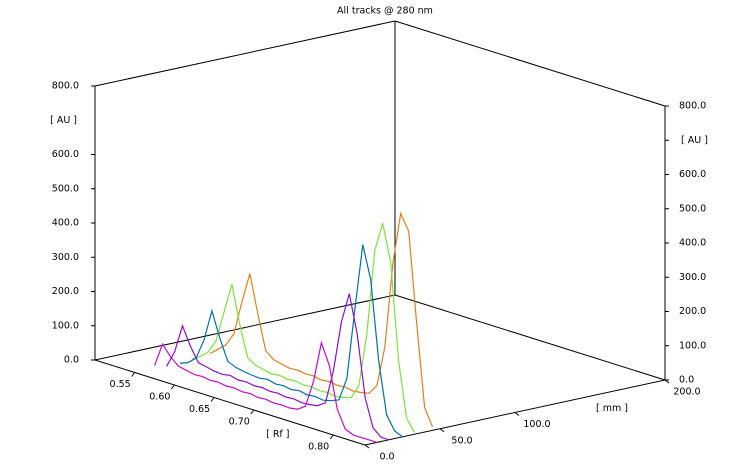  Describe the element at coordinates (199, 409) in the screenshot. I see `x-tick-label: 0.65` at that location.